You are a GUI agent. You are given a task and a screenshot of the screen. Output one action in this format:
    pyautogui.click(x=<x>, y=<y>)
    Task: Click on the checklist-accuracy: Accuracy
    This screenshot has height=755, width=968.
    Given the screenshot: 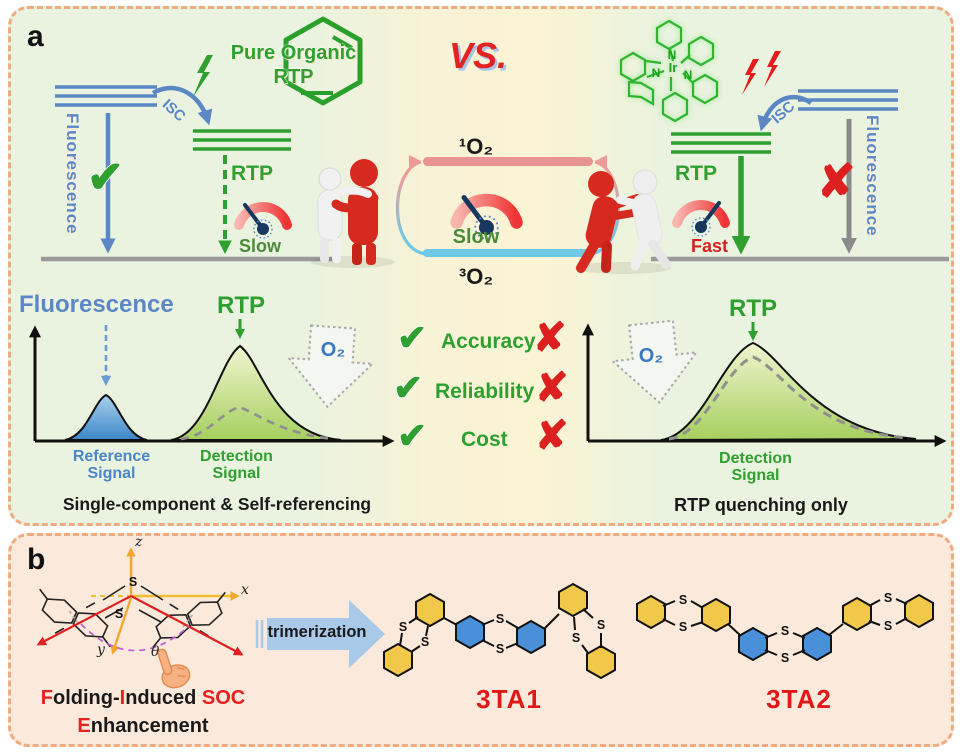 What is the action you would take?
    pyautogui.click(x=488, y=341)
    